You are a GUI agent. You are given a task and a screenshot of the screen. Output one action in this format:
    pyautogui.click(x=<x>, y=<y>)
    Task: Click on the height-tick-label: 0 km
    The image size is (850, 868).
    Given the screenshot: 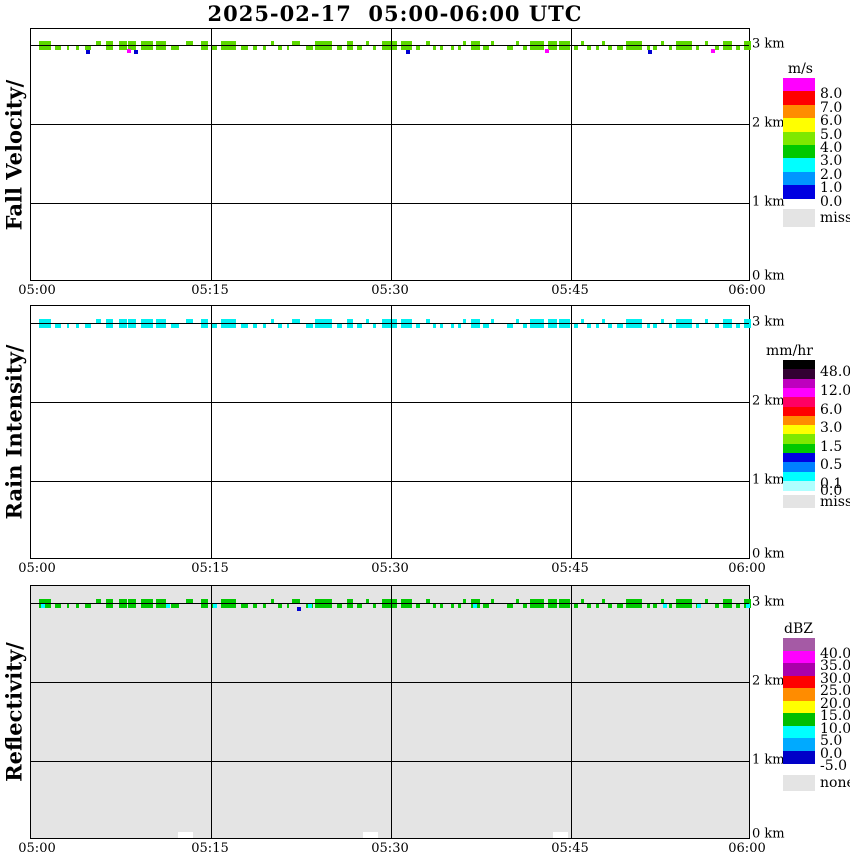 What is the action you would take?
    pyautogui.click(x=768, y=834)
    